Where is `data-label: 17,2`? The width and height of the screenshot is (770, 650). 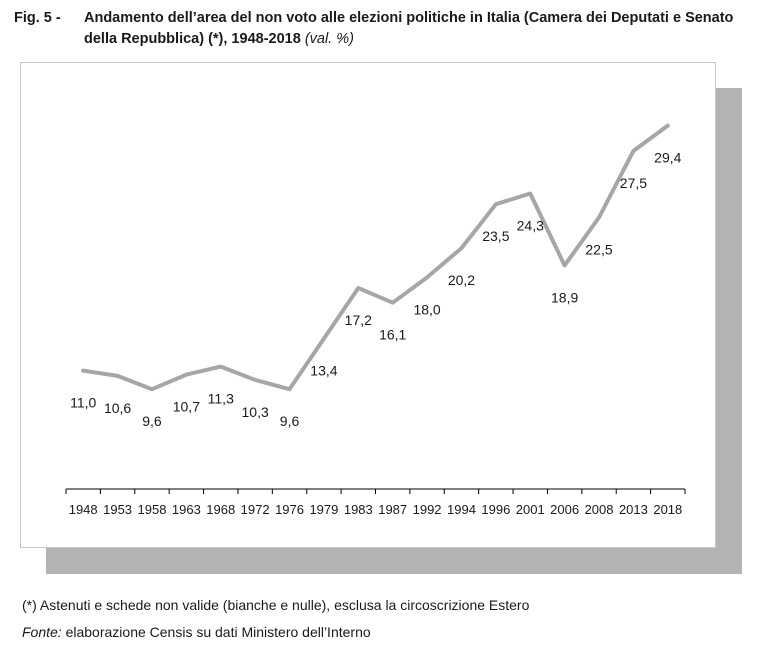
data-label: 17,2 is located at coordinates (358, 320).